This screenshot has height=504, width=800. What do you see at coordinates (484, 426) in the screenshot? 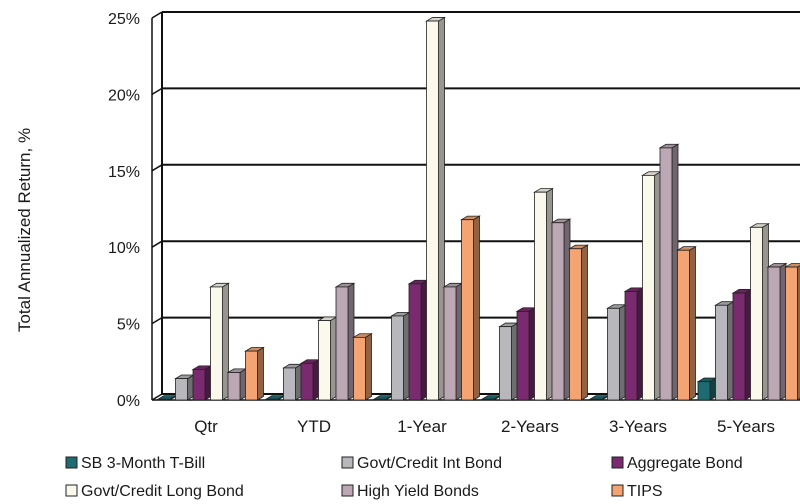
I see `category-labels: Qtr YTD 1-Year 2-Years 3-Years 5-Years` at bounding box center [484, 426].